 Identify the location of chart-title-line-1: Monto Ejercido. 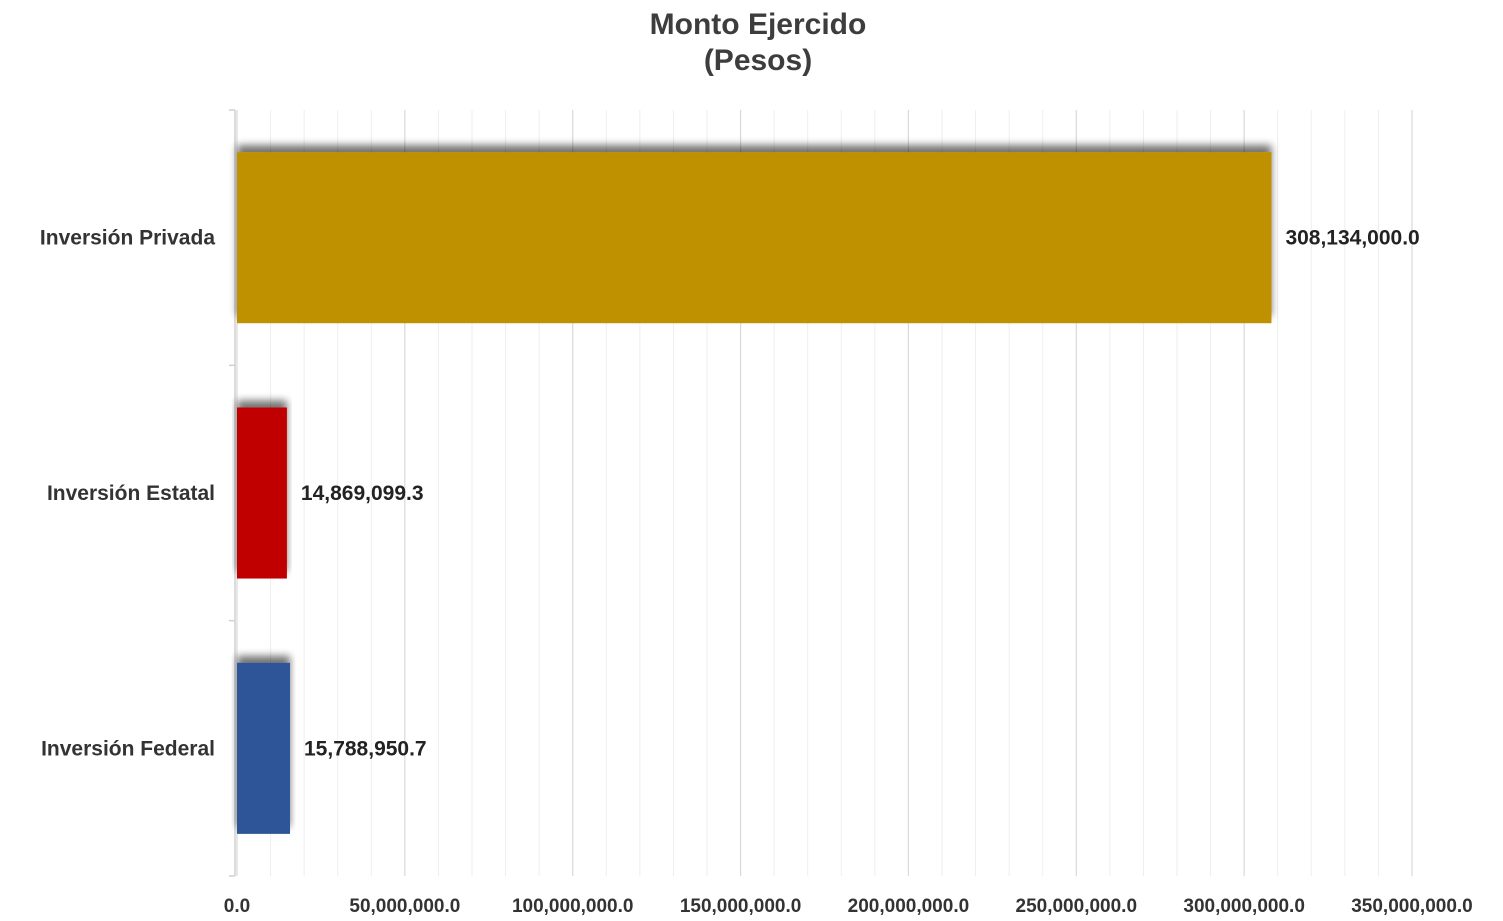
(758, 24).